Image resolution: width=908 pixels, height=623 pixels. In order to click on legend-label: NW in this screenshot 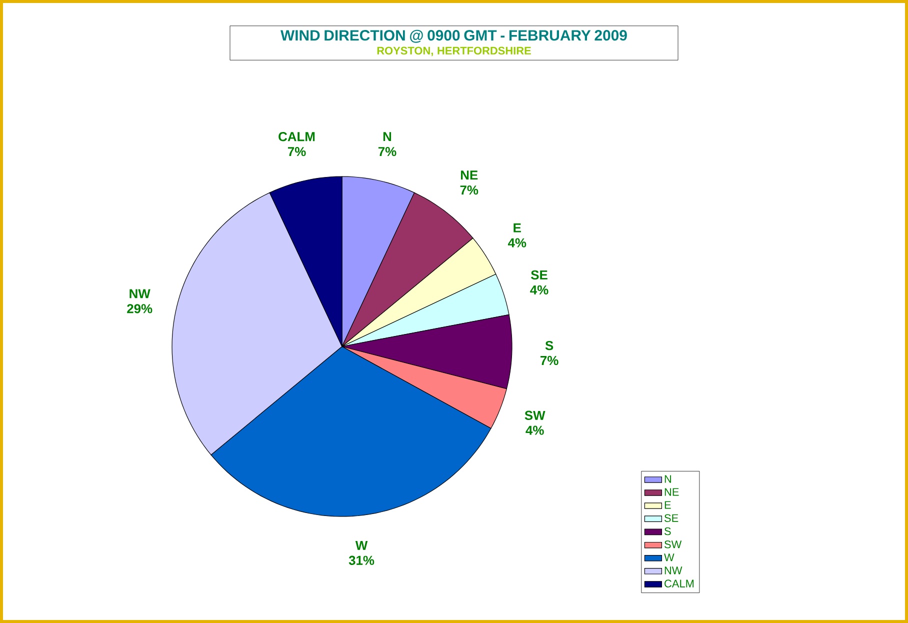, I will do `click(673, 570)`.